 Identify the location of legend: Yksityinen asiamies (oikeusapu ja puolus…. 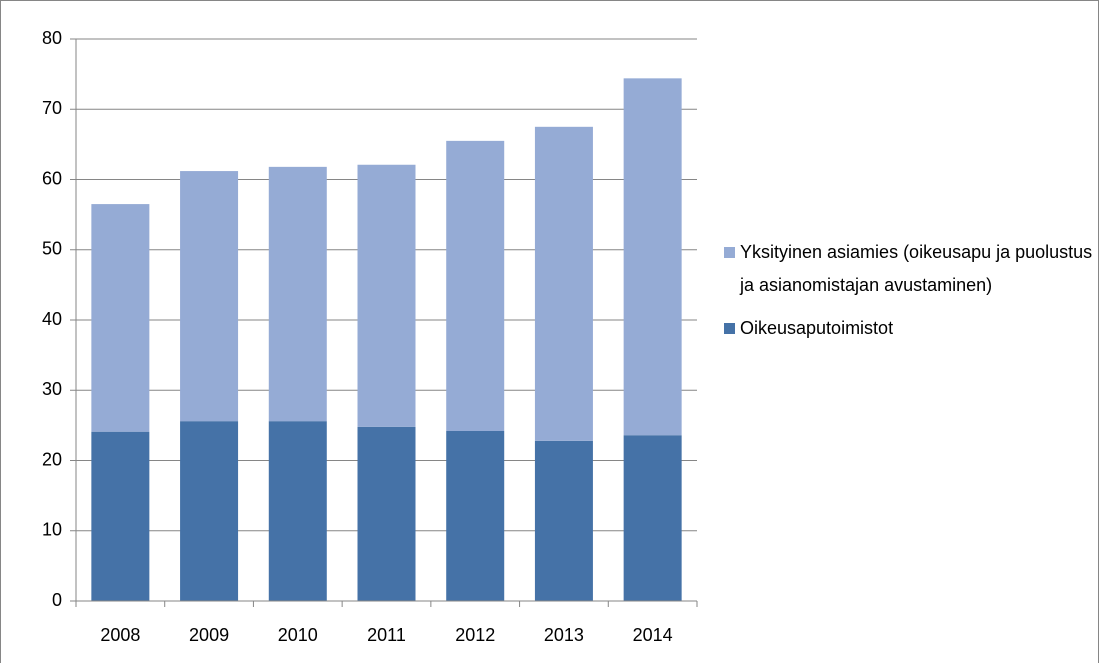
(909, 295).